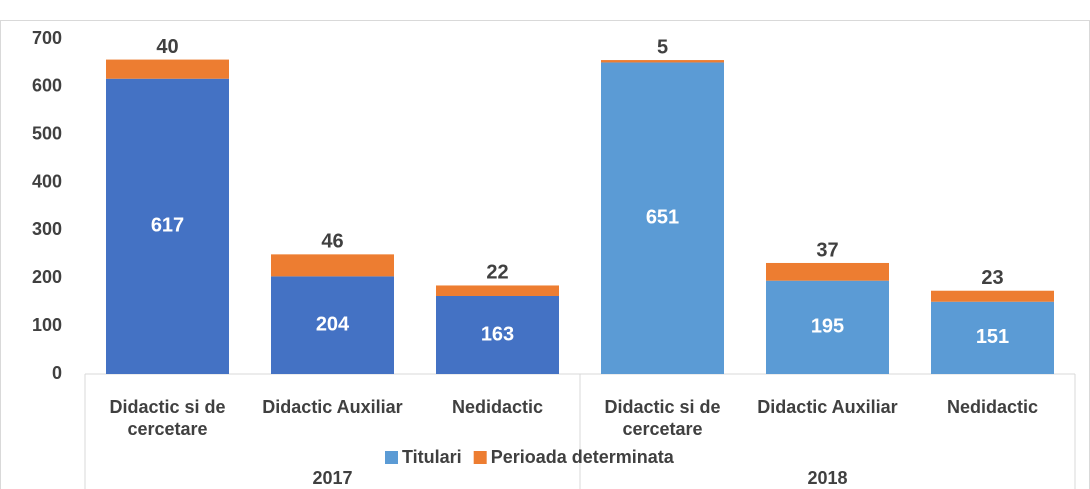  I want to click on value-label: 46, so click(332, 242).